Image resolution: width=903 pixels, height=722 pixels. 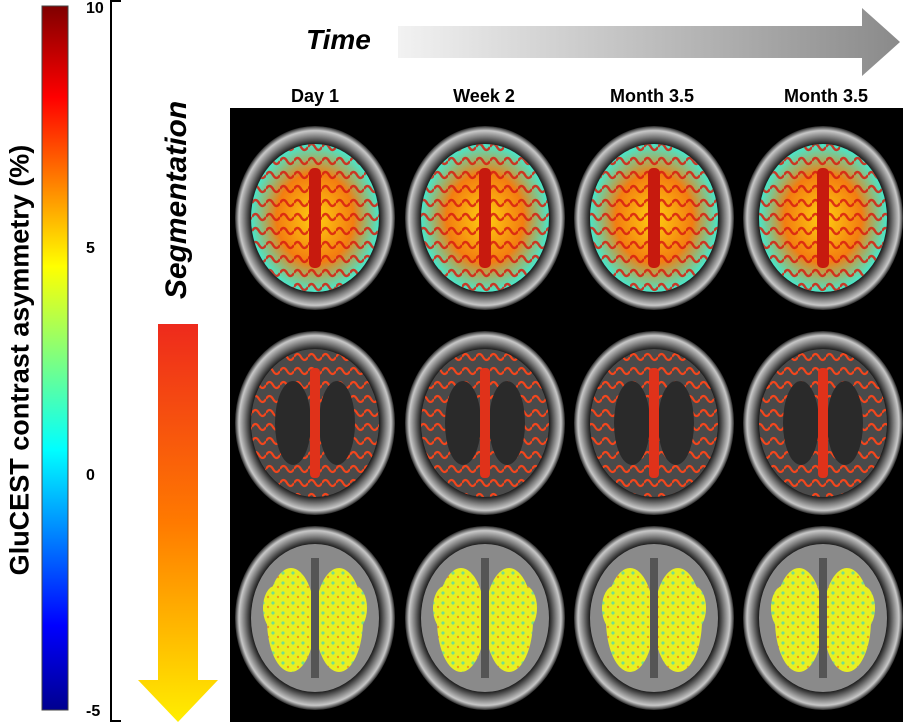 I want to click on column-label-day-1: Day 1, so click(x=315, y=96).